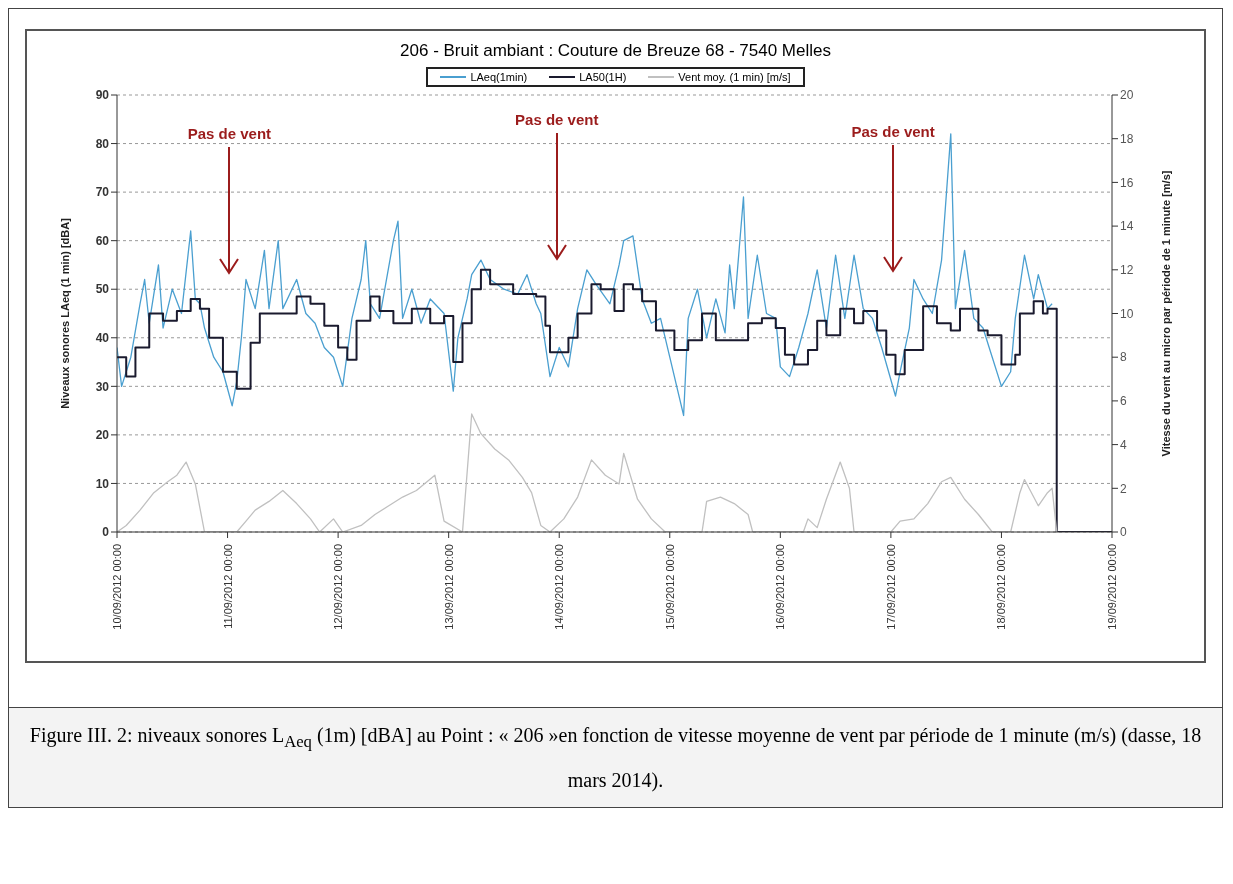 The height and width of the screenshot is (884, 1233). I want to click on legend-label: Vent moy. (1 min) [m/s], so click(734, 77).